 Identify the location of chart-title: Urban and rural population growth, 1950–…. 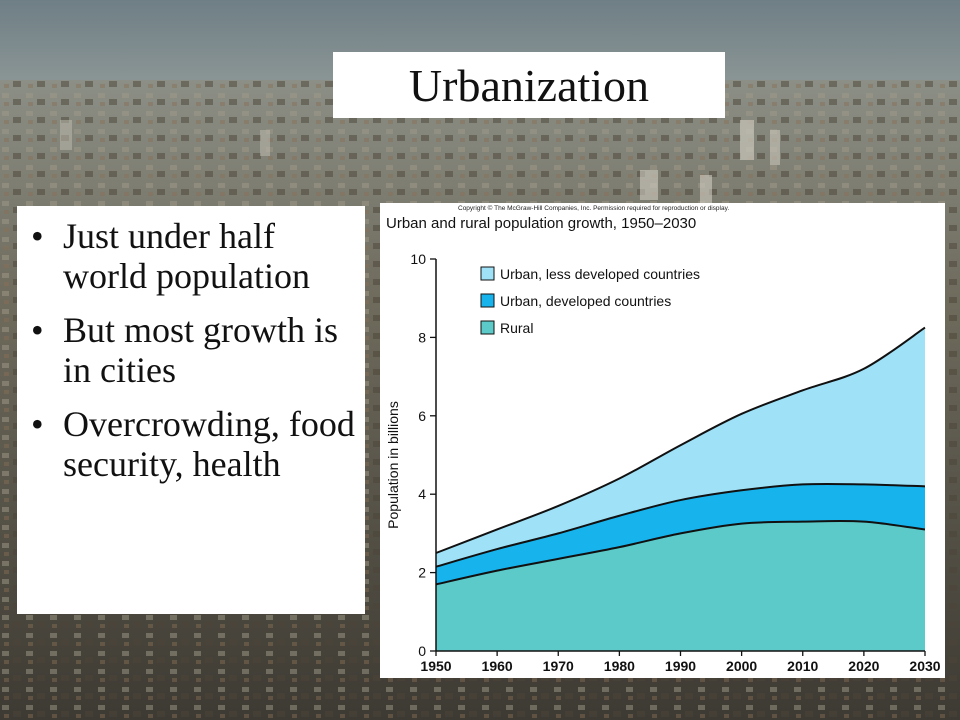
(541, 223).